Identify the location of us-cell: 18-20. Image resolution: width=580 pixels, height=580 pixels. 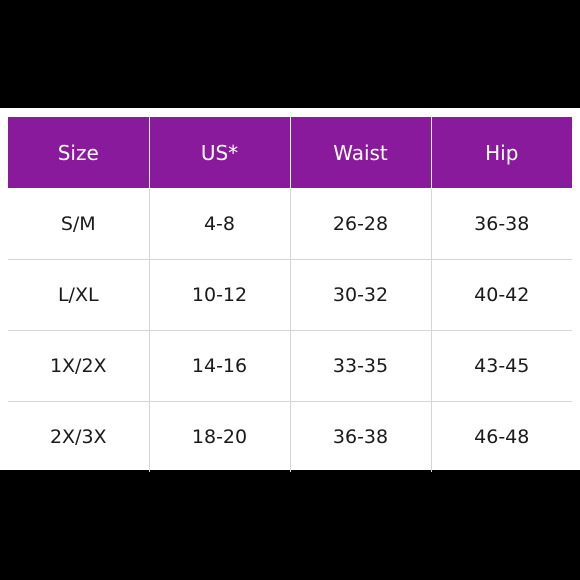
(219, 436).